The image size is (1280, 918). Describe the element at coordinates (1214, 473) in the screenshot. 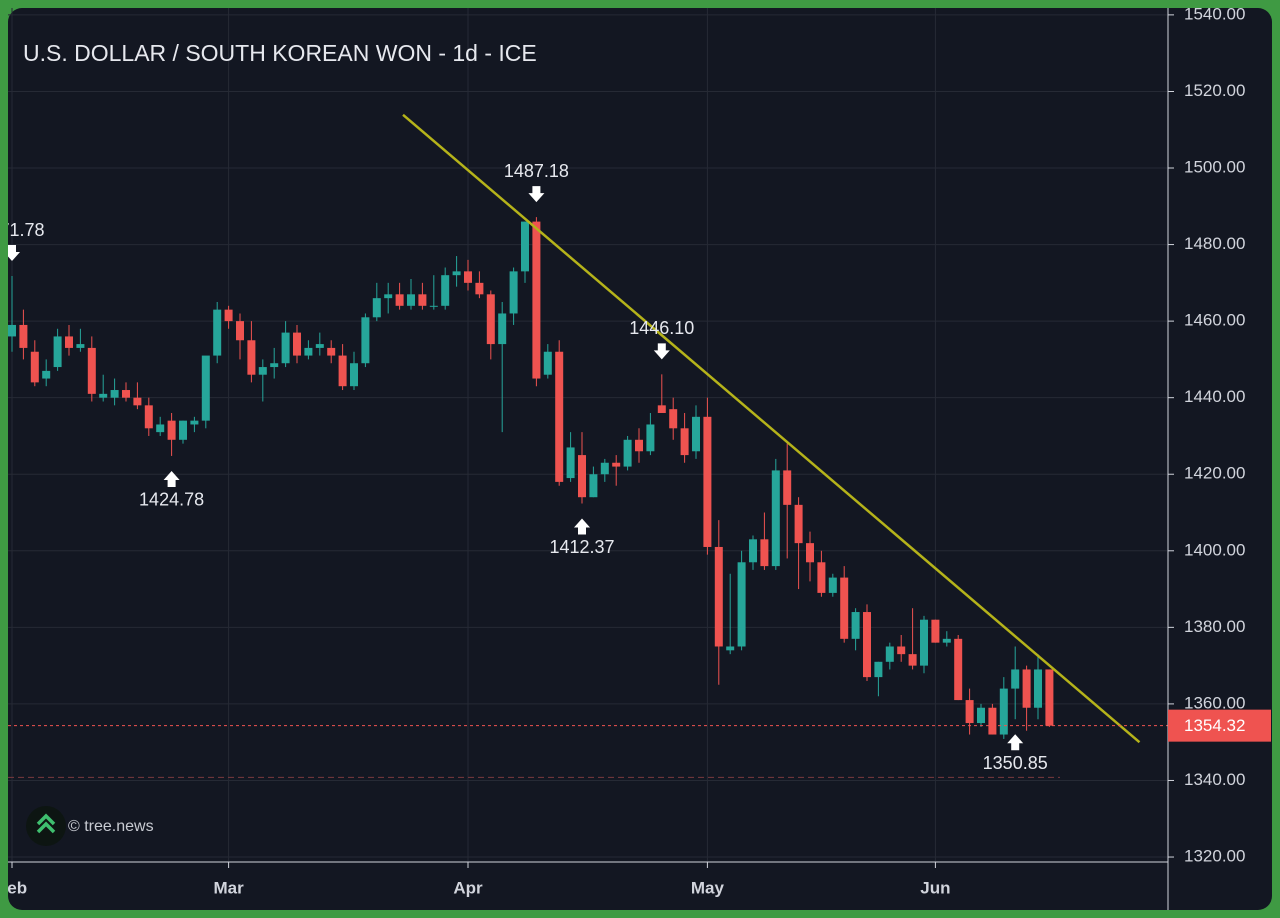

I see `y-tick-label: 1420.00` at that location.